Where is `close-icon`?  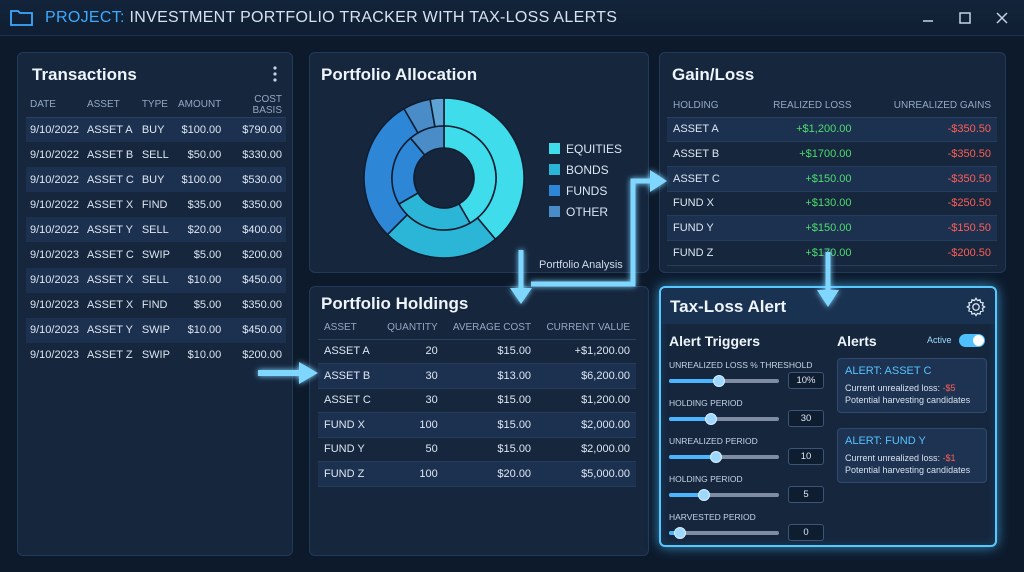
close-icon is located at coordinates (1002, 18).